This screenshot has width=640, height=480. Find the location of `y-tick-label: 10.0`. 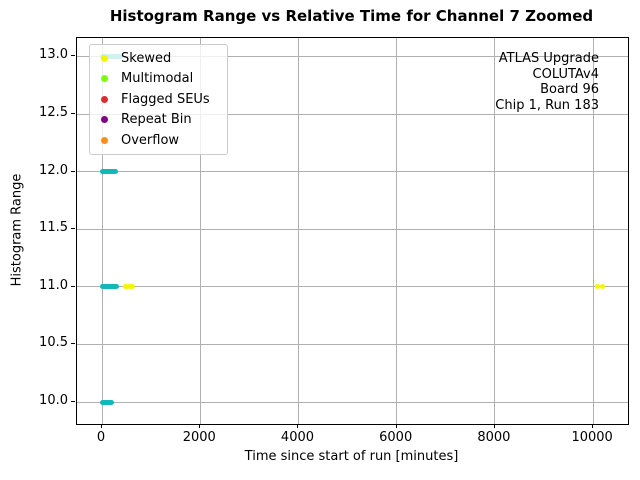

y-tick-label: 10.0 is located at coordinates (53, 401).